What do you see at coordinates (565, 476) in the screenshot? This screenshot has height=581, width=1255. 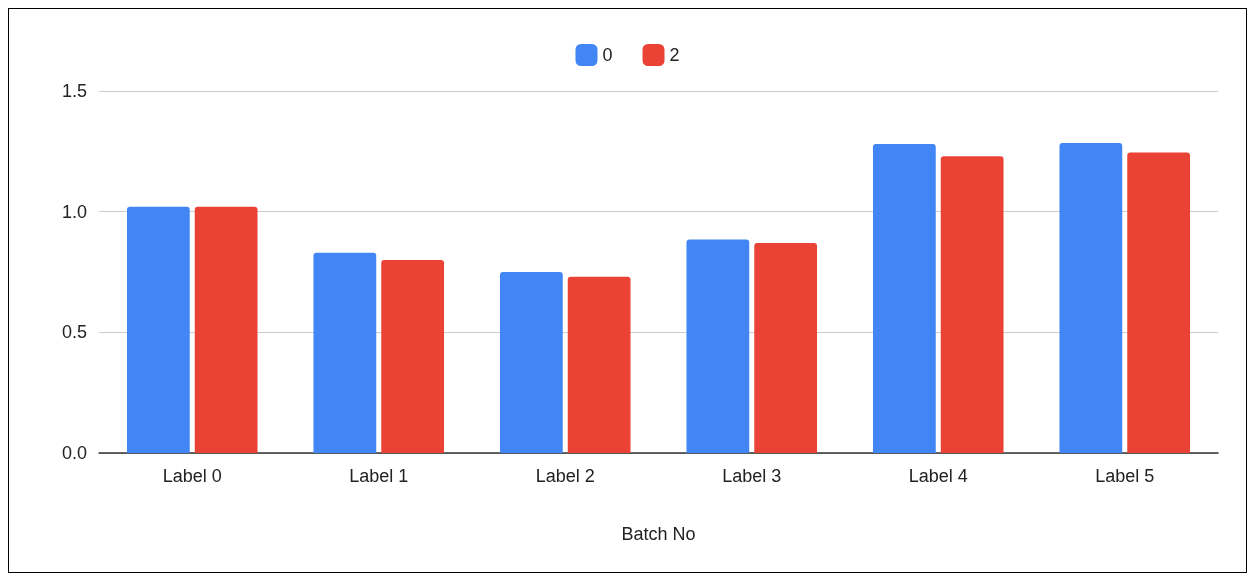 I see `x-tick-label: Label 2` at bounding box center [565, 476].